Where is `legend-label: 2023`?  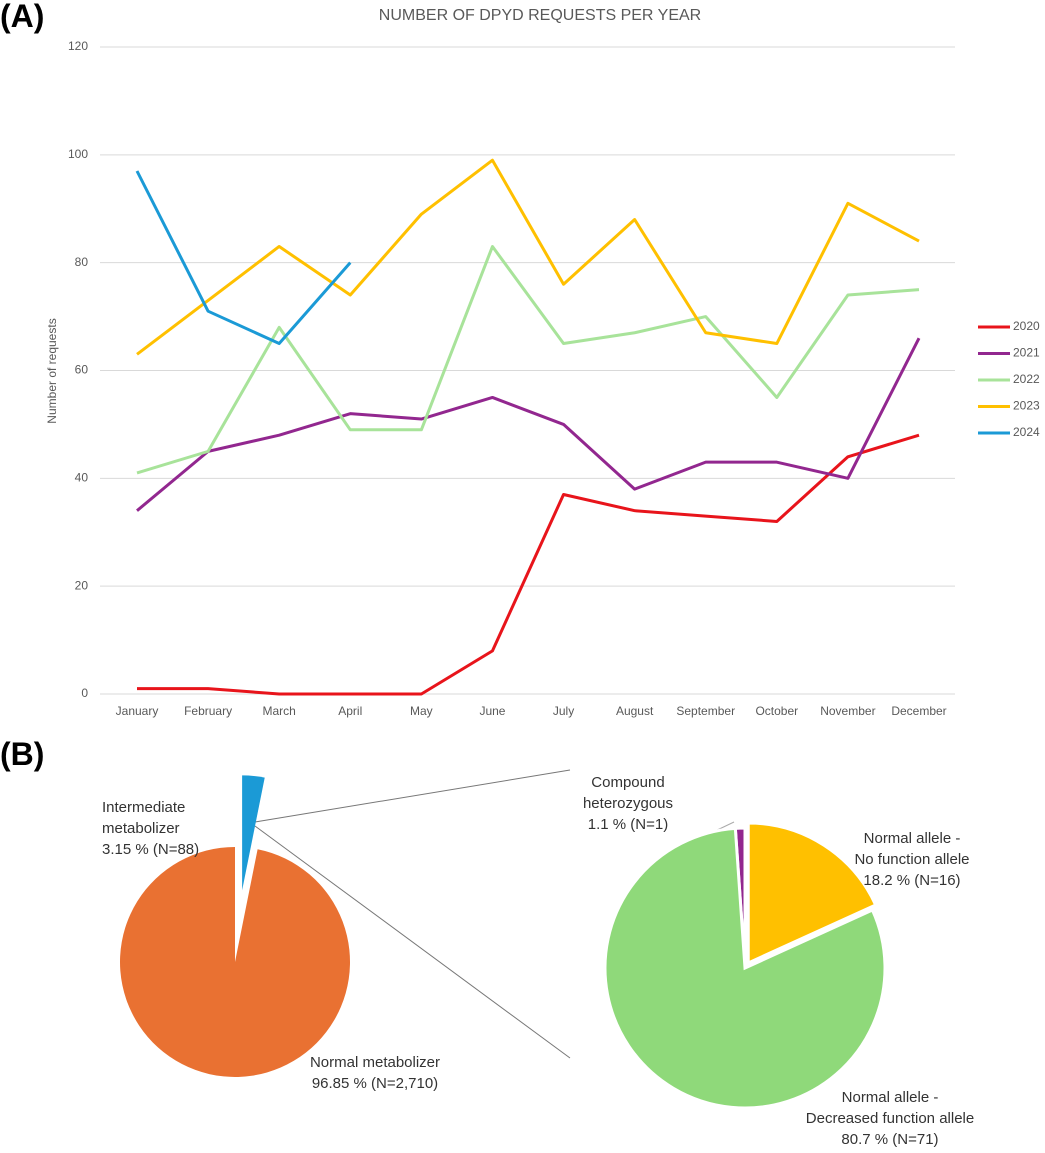
legend-label: 2023 is located at coordinates (1026, 406).